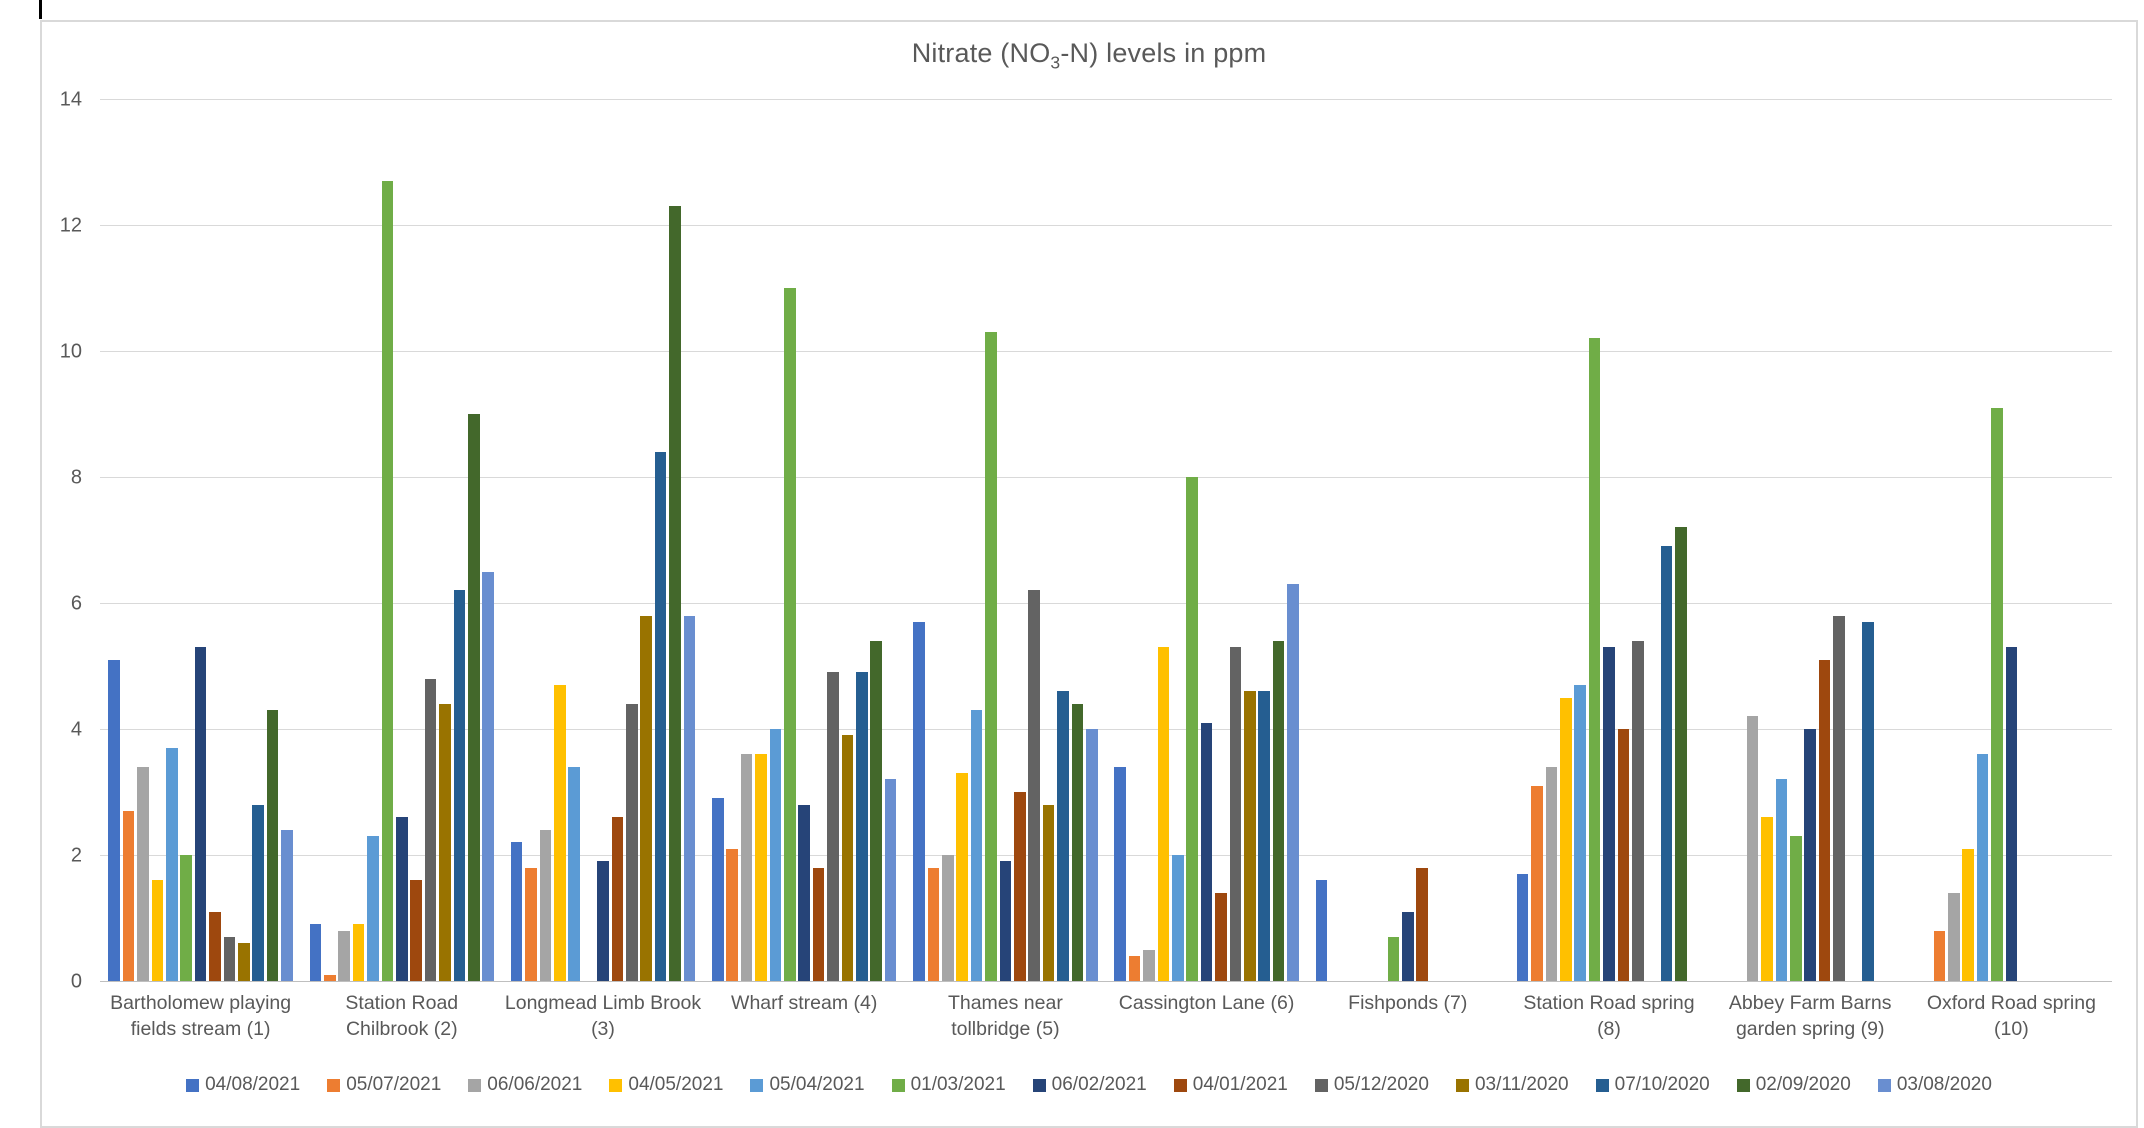 The height and width of the screenshot is (1128, 2144). Describe the element at coordinates (1793, 1085) in the screenshot. I see `legend-item: 02/09/2020` at that location.